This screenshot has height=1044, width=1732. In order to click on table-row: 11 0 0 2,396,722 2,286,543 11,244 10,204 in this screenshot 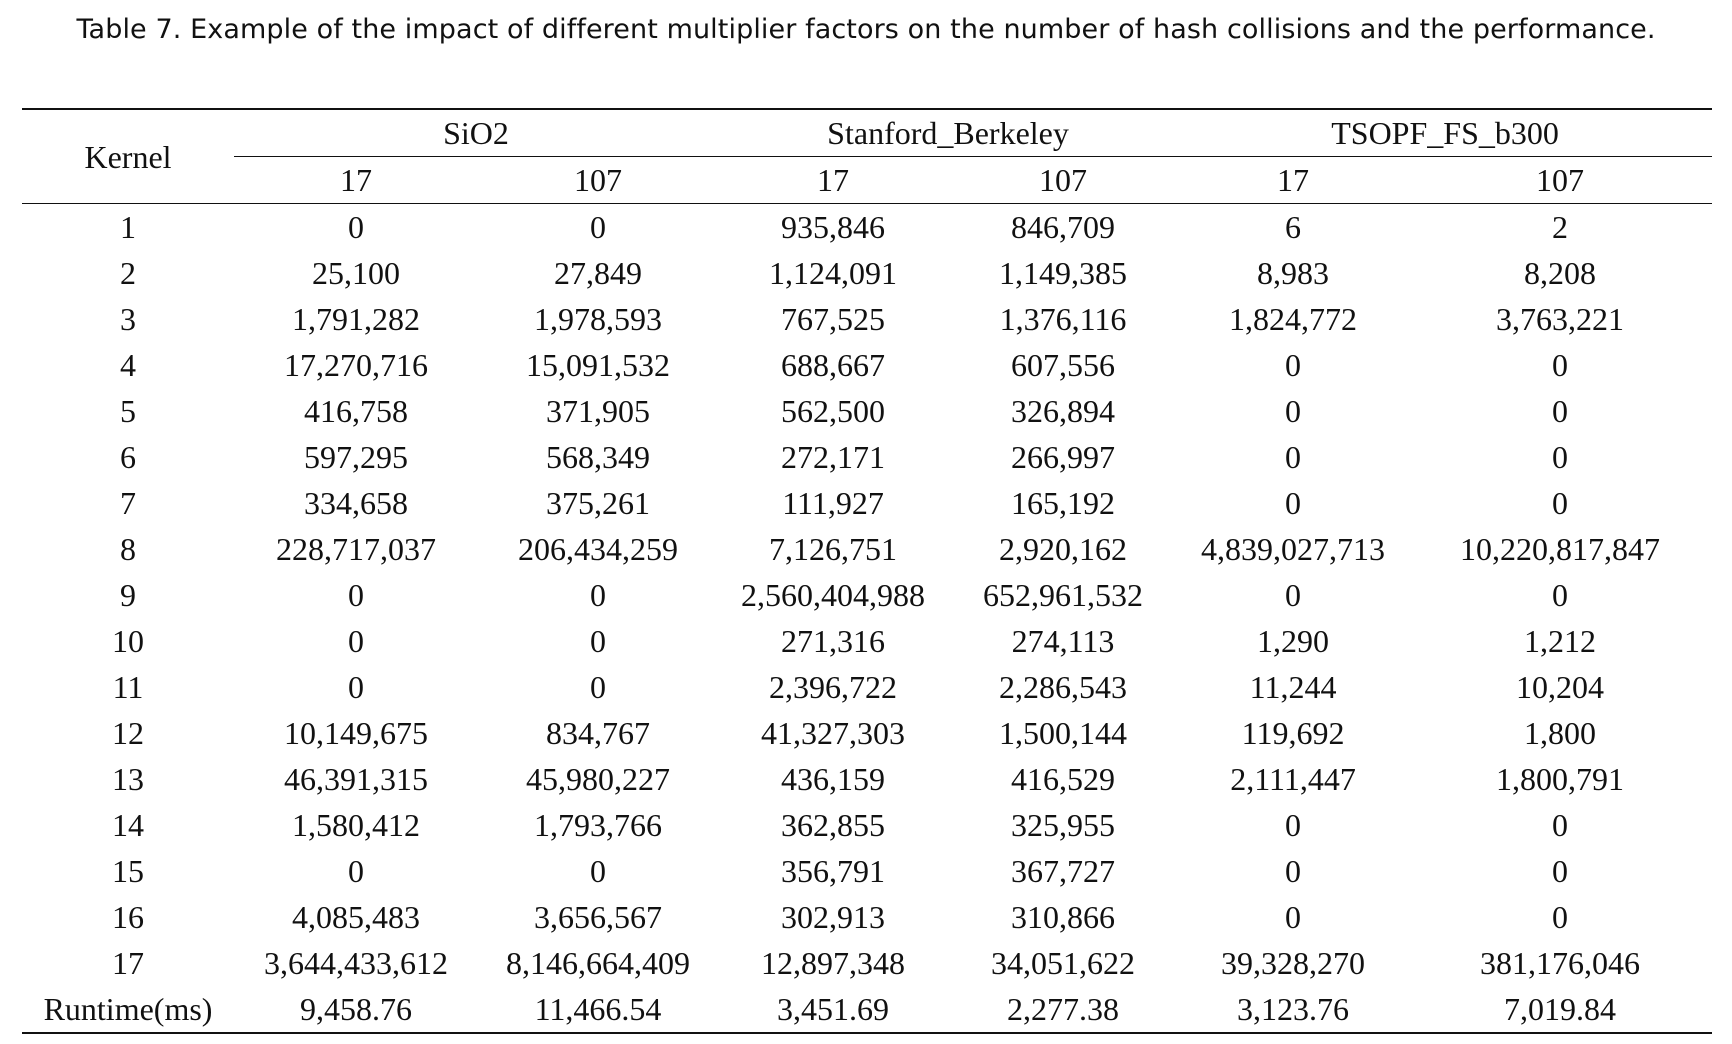, I will do `click(867, 687)`.